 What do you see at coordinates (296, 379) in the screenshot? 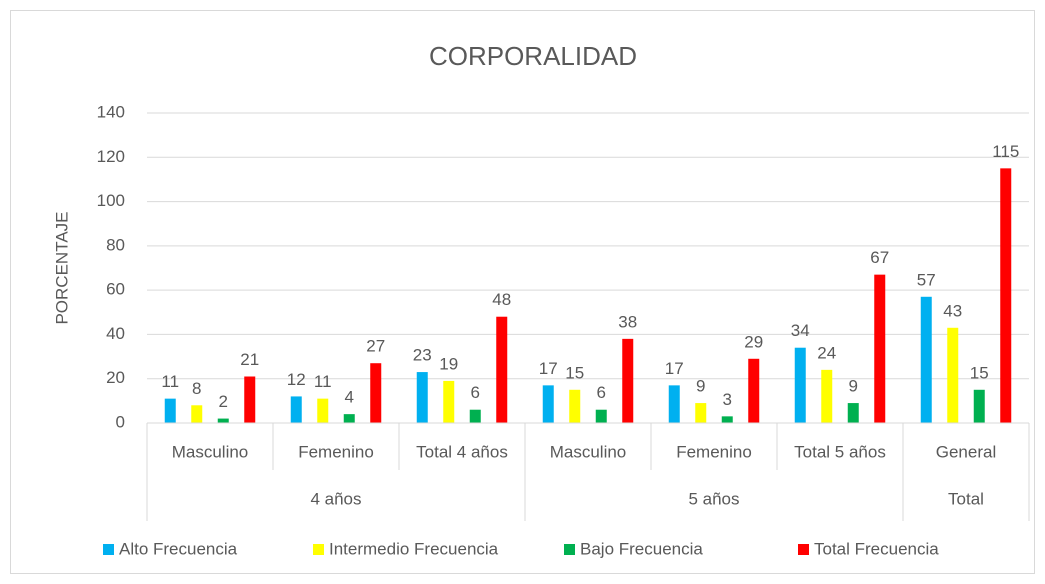
I see `data-label: 12` at bounding box center [296, 379].